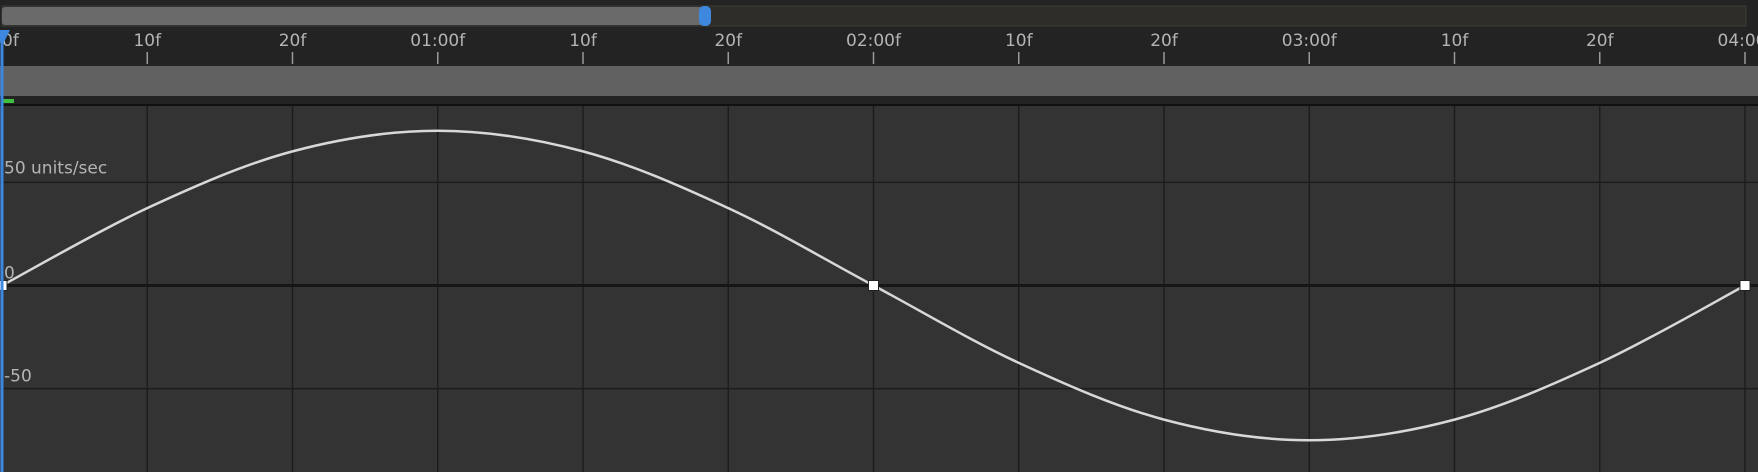 This screenshot has height=472, width=1758. Describe the element at coordinates (18, 377) in the screenshot. I see `y-label: -50` at that location.